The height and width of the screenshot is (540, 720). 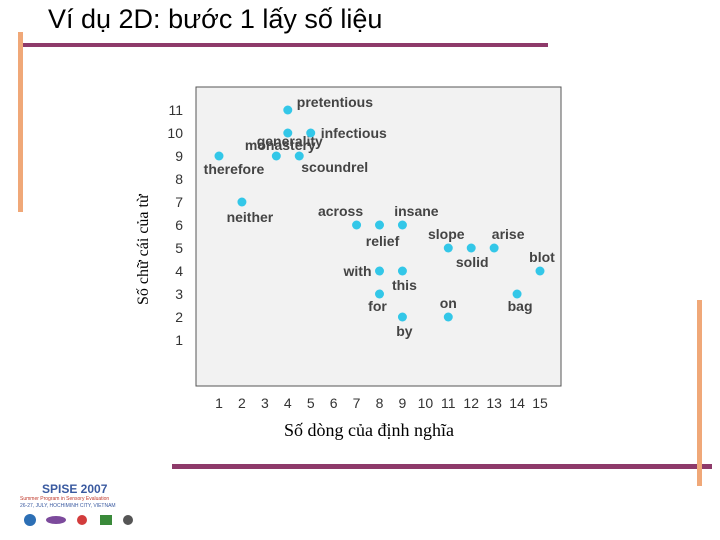 What do you see at coordinates (426, 403) in the screenshot?
I see `x-tick-label: 10` at bounding box center [426, 403].